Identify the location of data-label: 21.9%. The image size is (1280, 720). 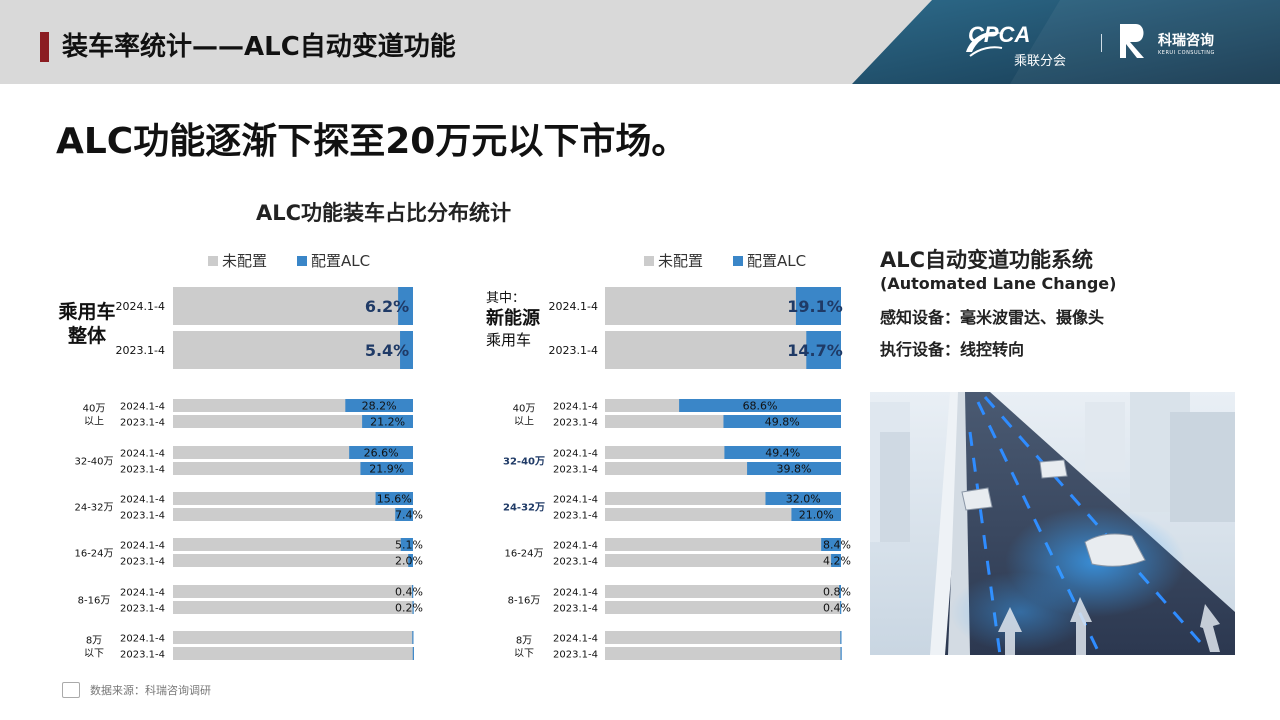
(386, 468).